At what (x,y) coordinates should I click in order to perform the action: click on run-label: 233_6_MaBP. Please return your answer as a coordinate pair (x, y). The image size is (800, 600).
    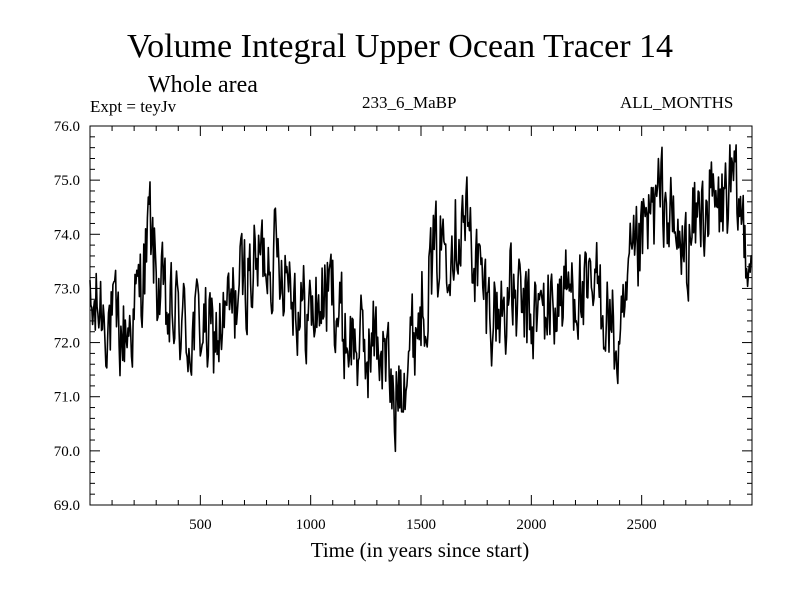
    Looking at the image, I should click on (409, 102).